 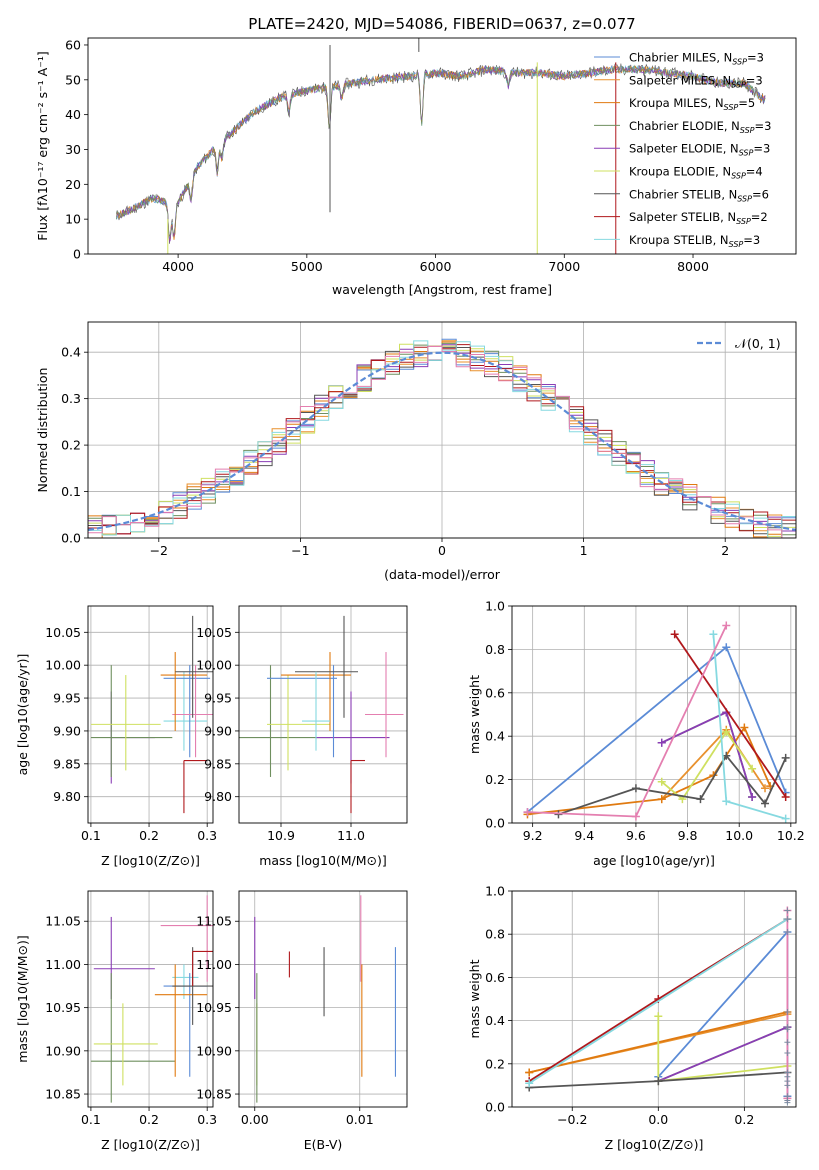 What do you see at coordinates (725, 550) in the screenshot?
I see `x-tick-label: 2` at bounding box center [725, 550].